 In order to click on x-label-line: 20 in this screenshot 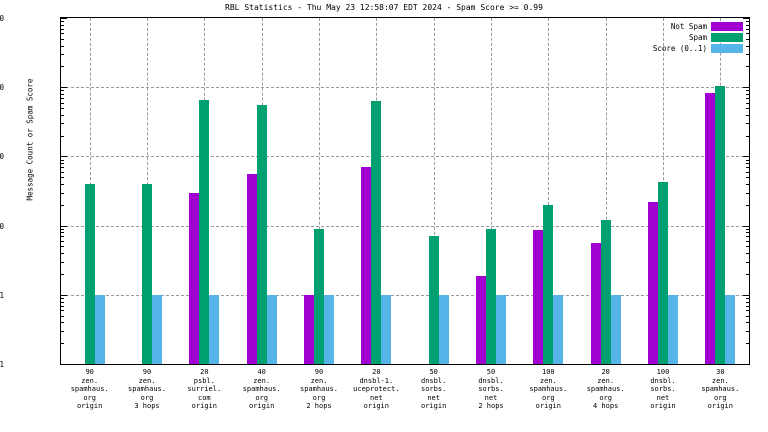, I will do `click(204, 372)`.